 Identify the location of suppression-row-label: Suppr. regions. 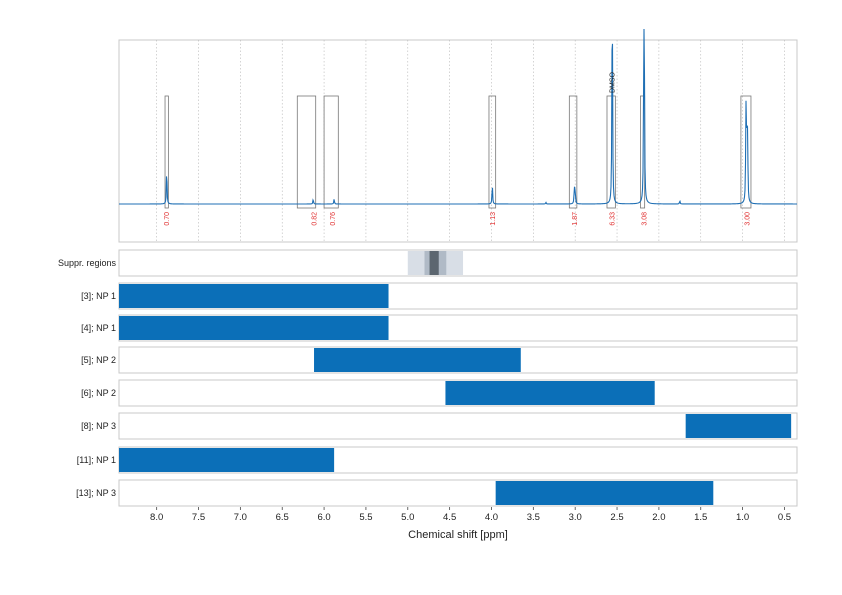
(87, 263).